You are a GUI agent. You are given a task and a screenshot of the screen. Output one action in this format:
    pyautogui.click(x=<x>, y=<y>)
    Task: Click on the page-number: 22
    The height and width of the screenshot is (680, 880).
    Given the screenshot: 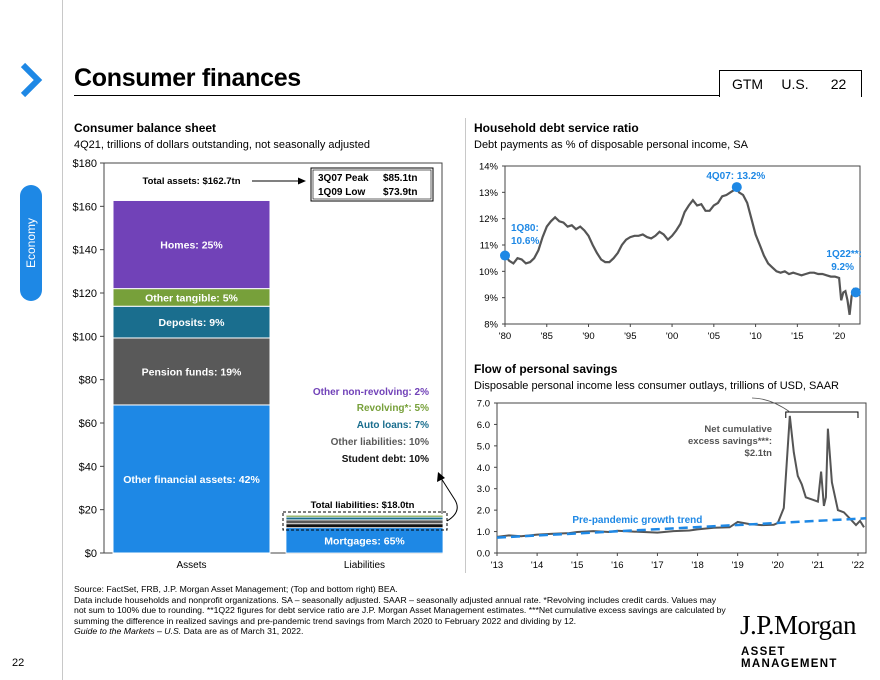 What is the action you would take?
    pyautogui.click(x=18, y=663)
    